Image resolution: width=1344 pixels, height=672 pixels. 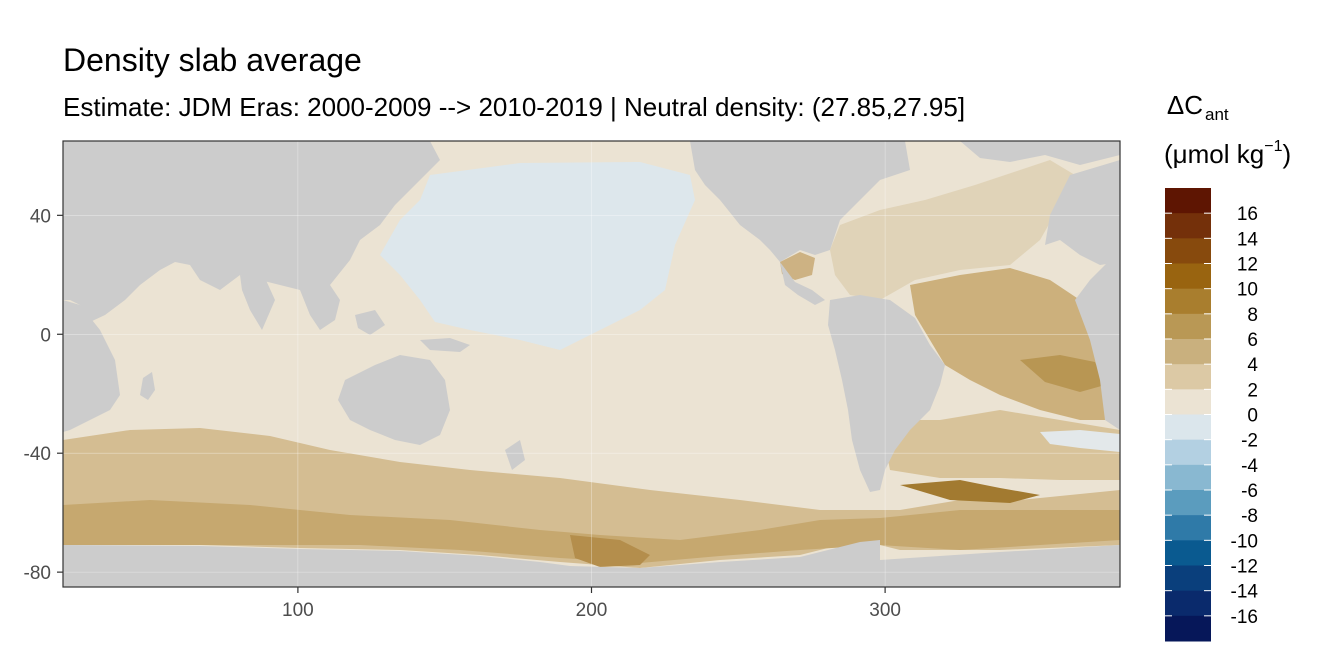 I want to click on legend-label-2: 12, so click(x=1247, y=265).